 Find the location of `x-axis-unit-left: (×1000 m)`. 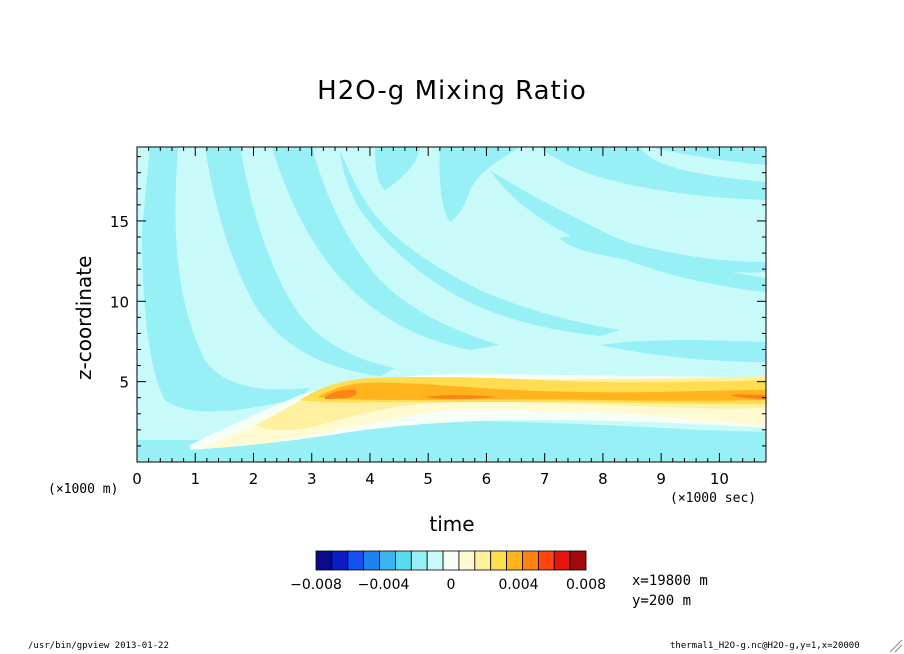

x-axis-unit-left: (×1000 m) is located at coordinates (83, 489).